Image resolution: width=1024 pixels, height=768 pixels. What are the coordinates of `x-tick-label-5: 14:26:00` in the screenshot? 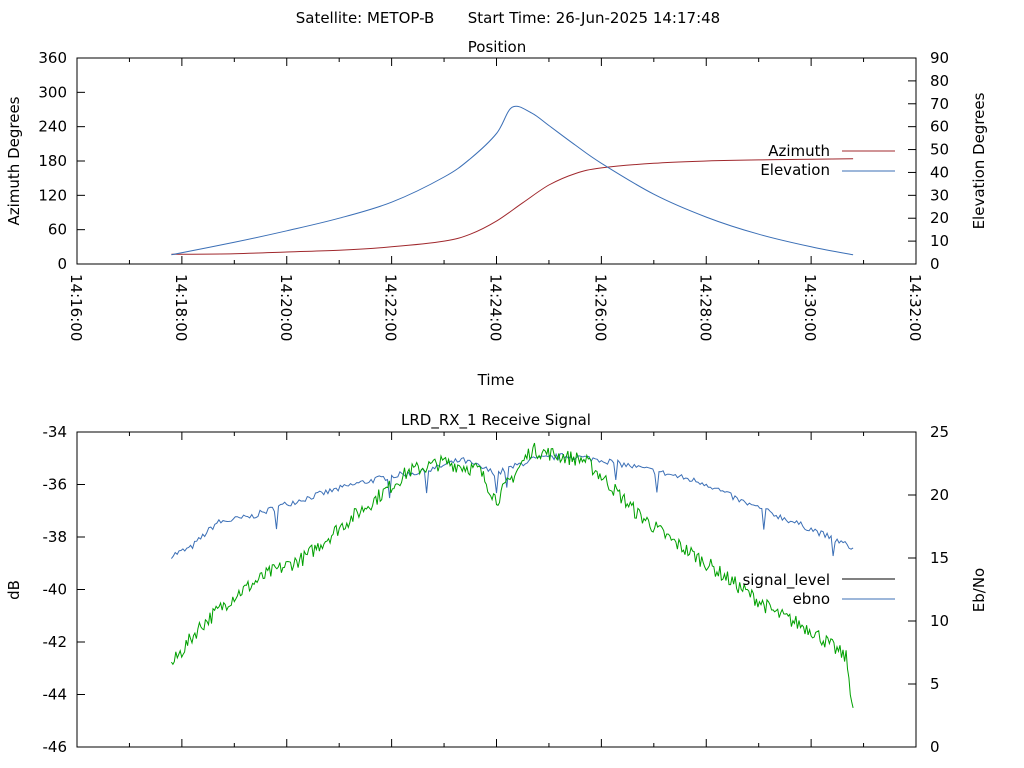 It's located at (600, 307).